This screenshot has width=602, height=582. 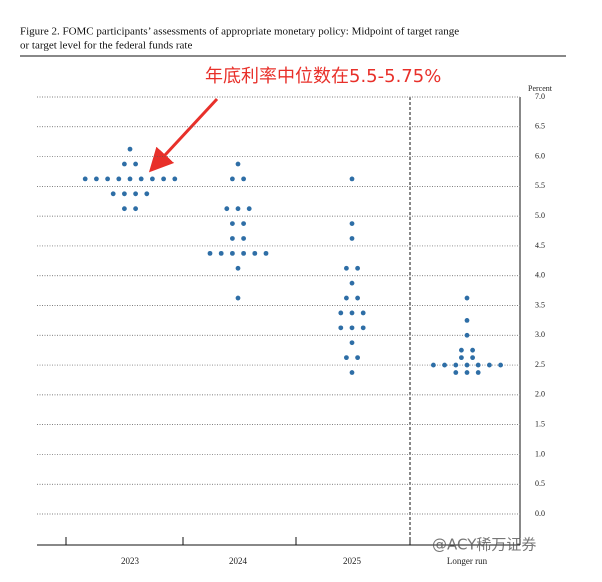 I want to click on x-tick-label: Longer run, so click(x=467, y=561).